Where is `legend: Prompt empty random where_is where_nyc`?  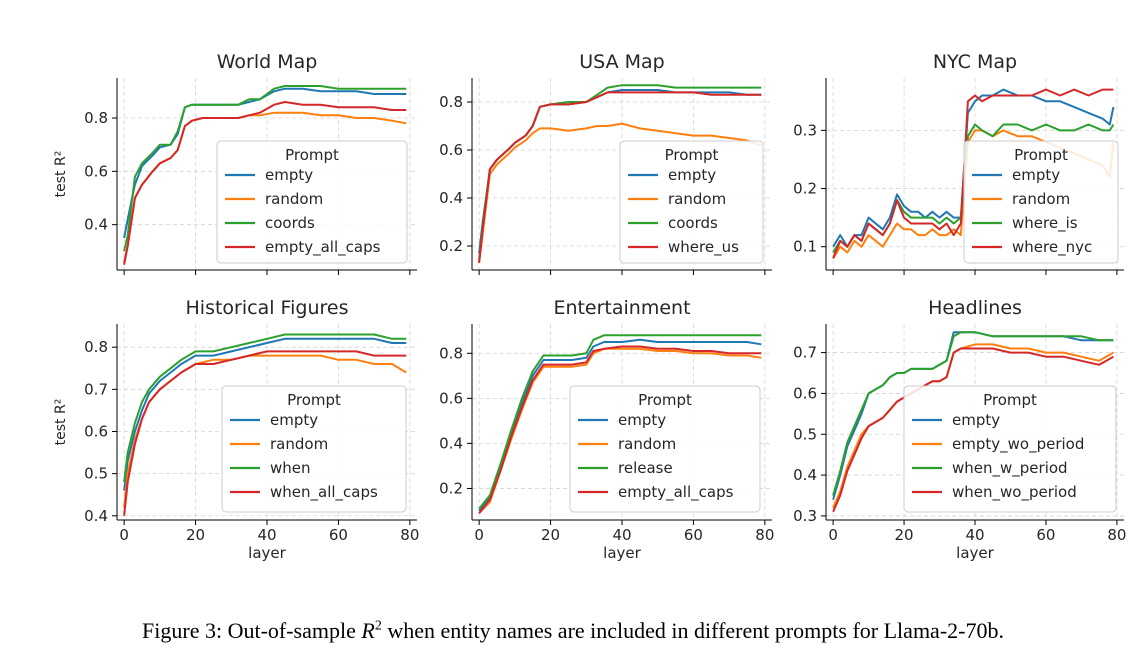
legend: Prompt empty random where_is where_nyc is located at coordinates (1041, 202).